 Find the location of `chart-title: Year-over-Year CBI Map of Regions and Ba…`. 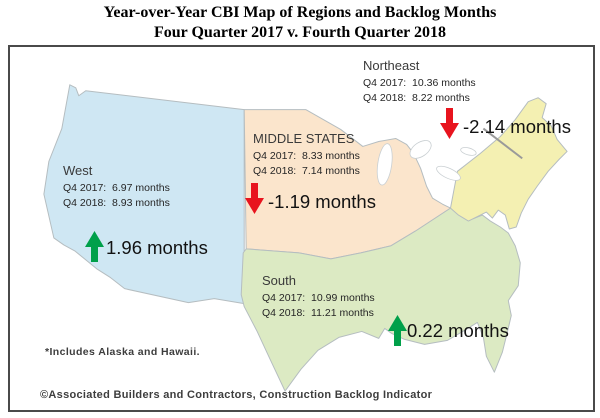

chart-title: Year-over-Year CBI Map of Regions and Ba… is located at coordinates (300, 23).